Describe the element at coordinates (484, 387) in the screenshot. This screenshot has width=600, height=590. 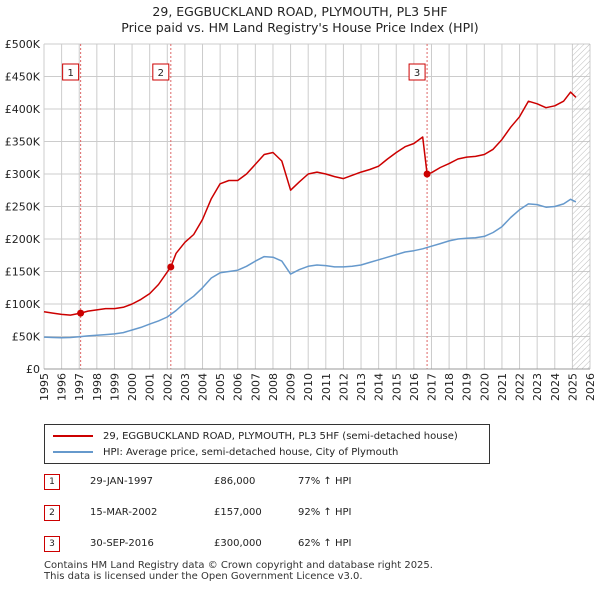
I see `x-tick-label: 2020` at that location.